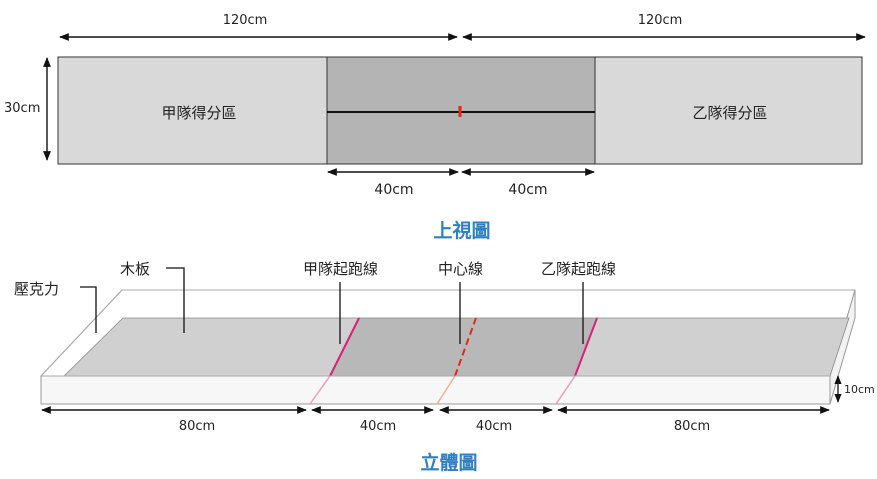 The image size is (877, 479). I want to click on team-b-zone-label: 乙隊得分區, so click(729, 113).